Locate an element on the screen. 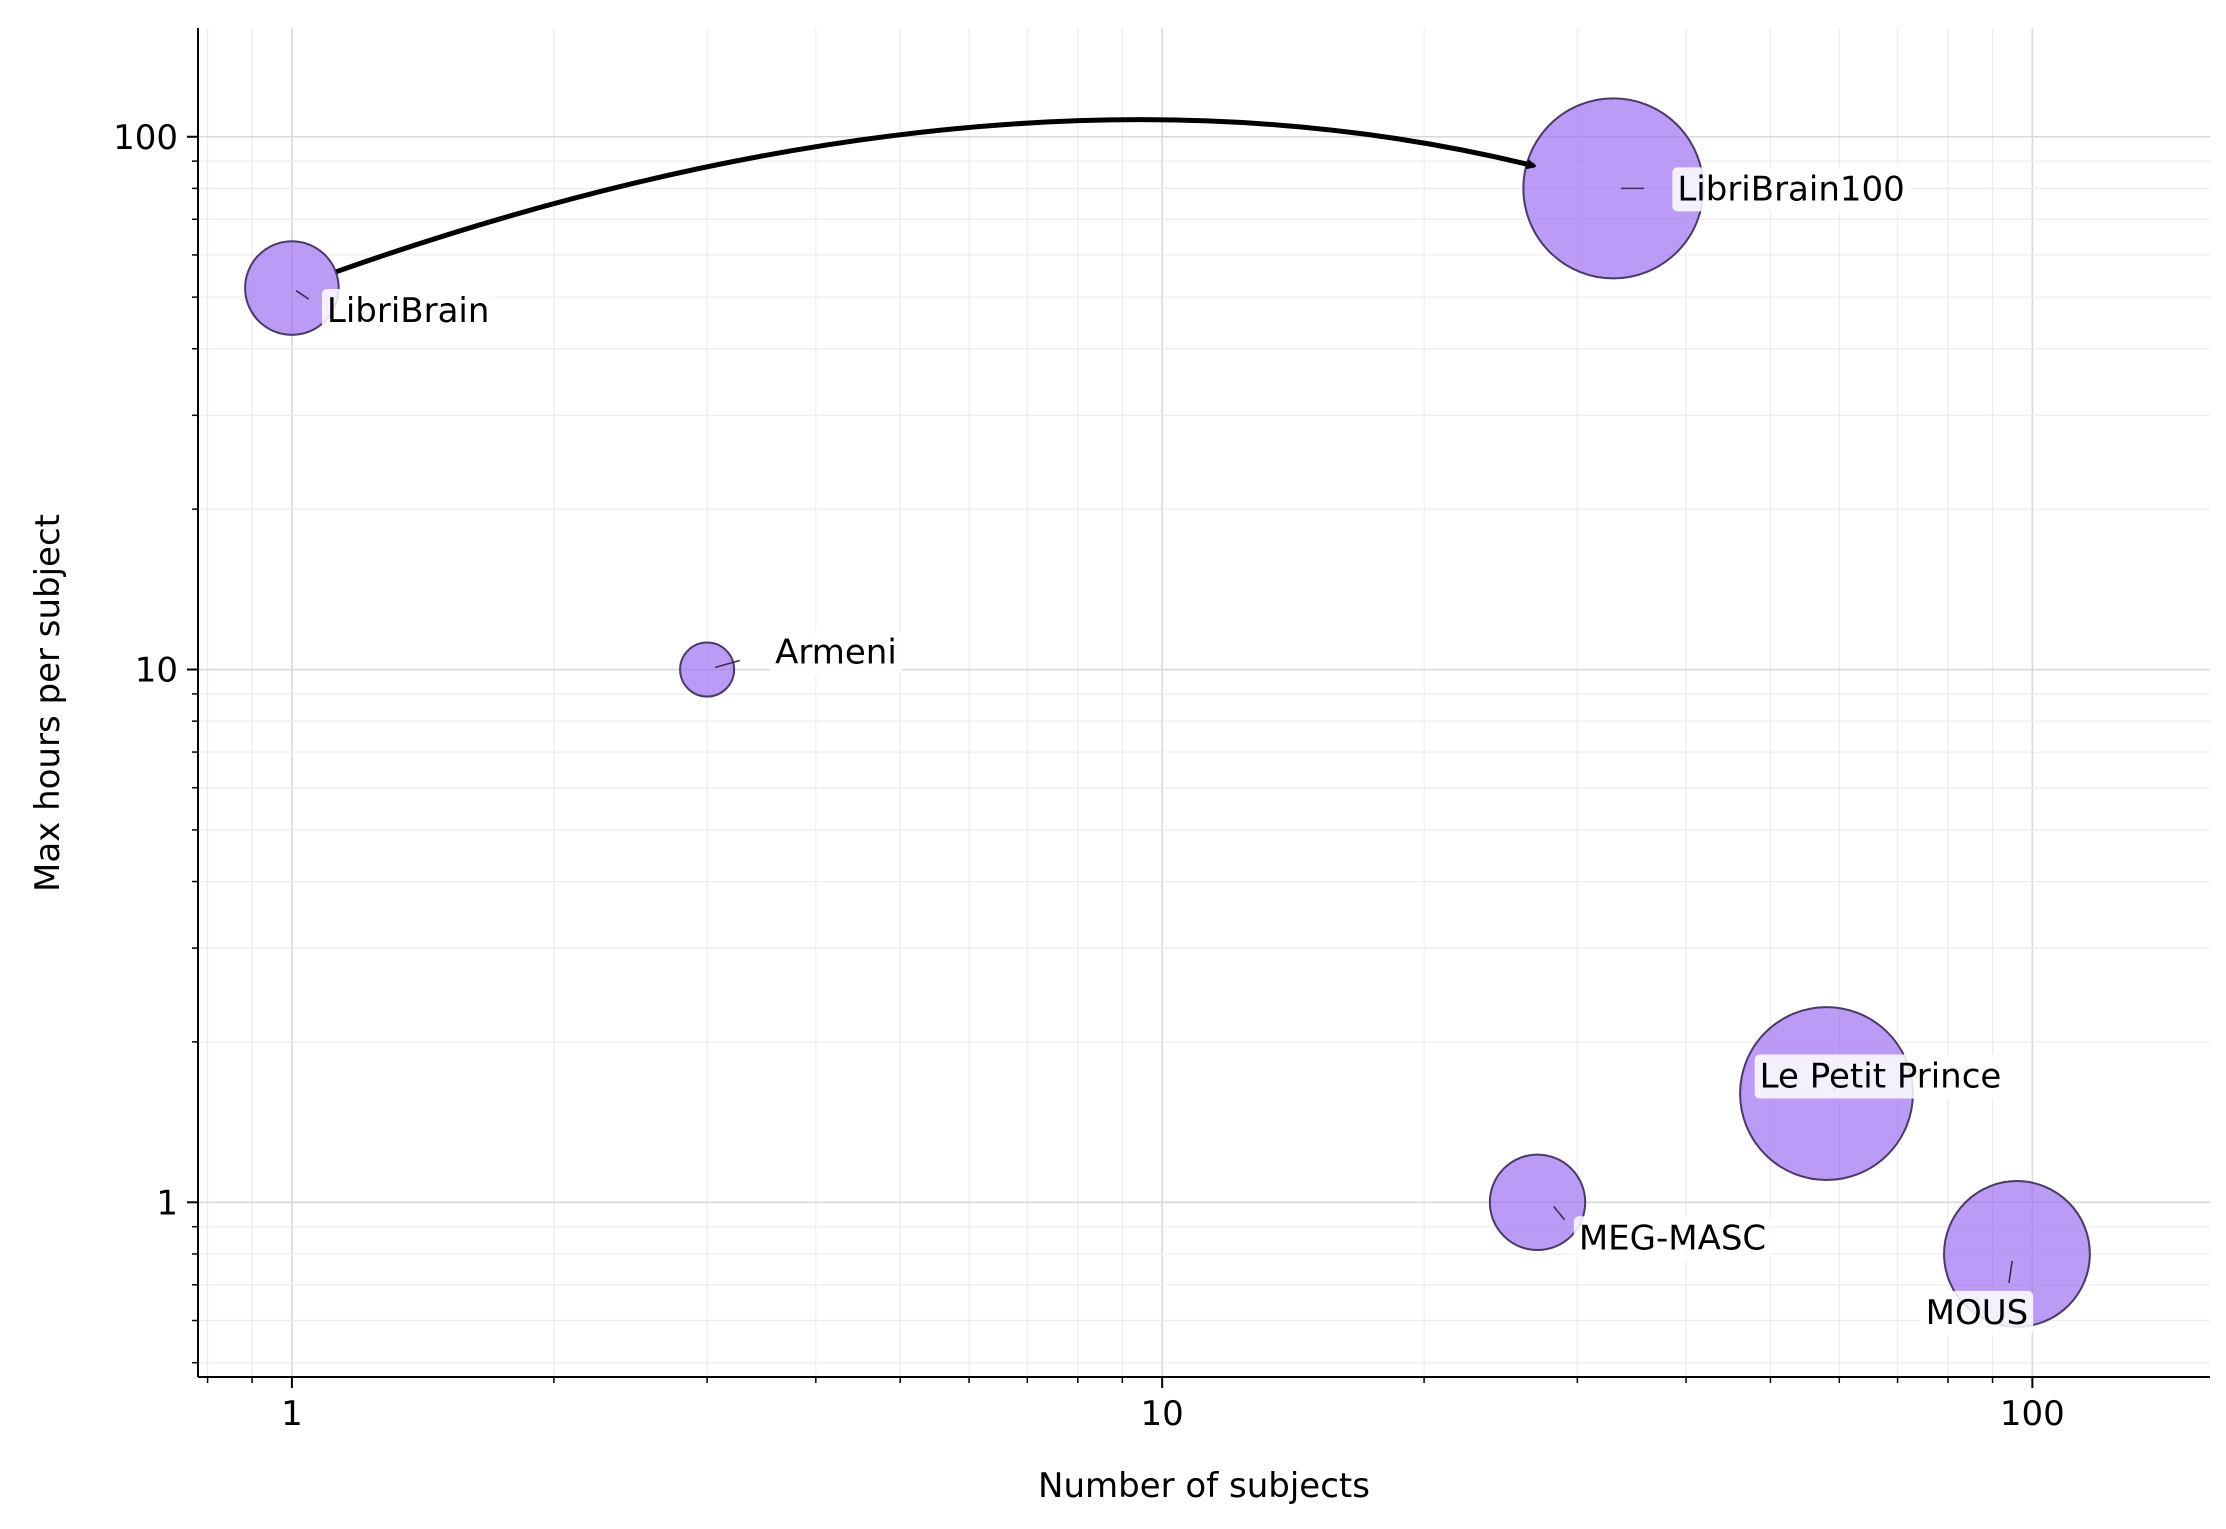  y-tick-label: 10 is located at coordinates (156, 671).